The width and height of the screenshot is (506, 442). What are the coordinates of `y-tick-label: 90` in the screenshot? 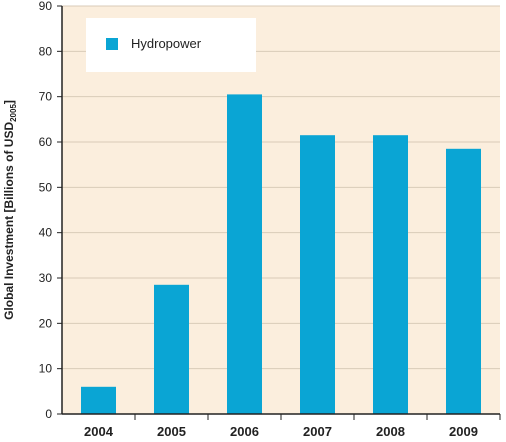 It's located at (46, 6).